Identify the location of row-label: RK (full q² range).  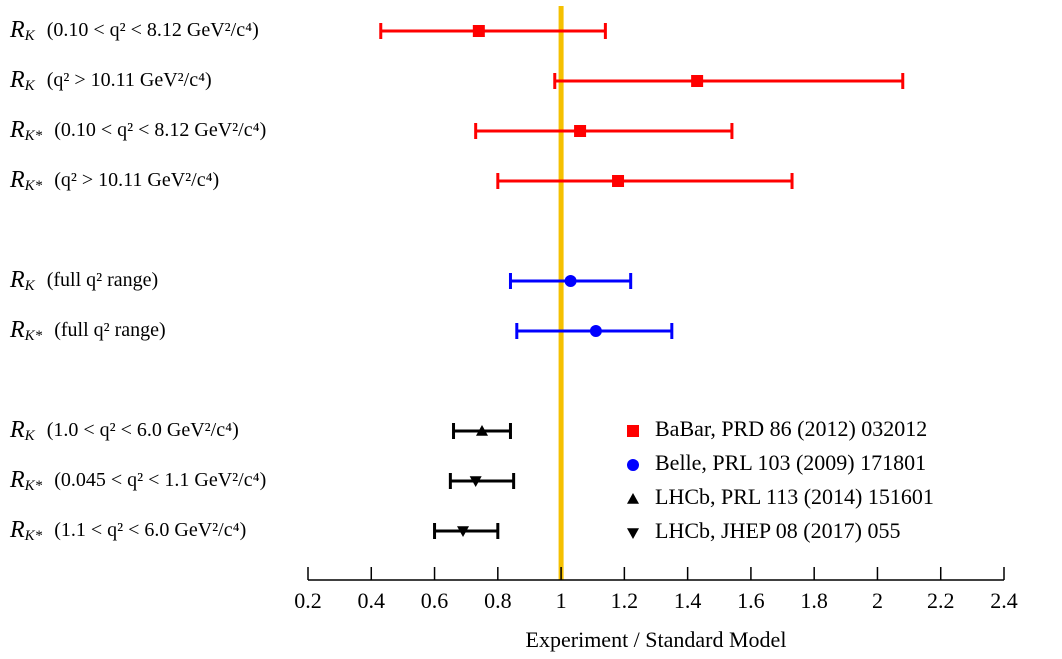
(83, 281).